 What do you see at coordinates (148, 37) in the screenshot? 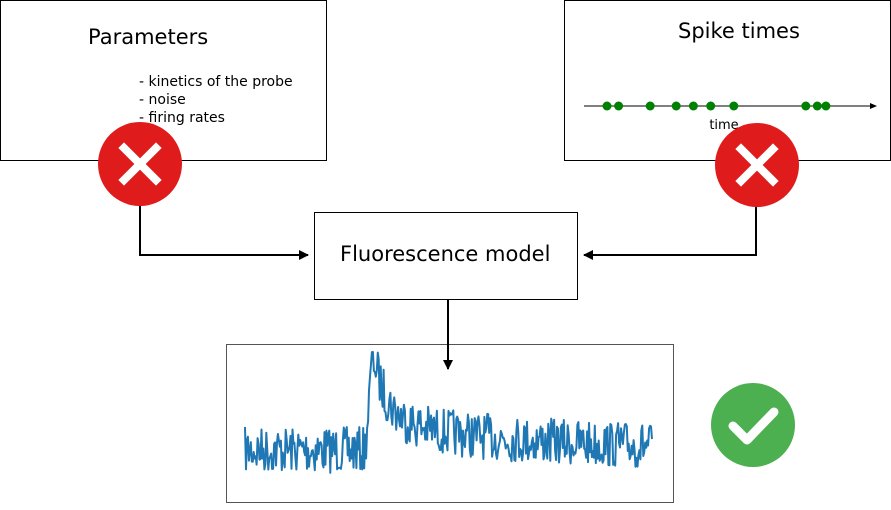
I see `parameters-title: Parameters` at bounding box center [148, 37].